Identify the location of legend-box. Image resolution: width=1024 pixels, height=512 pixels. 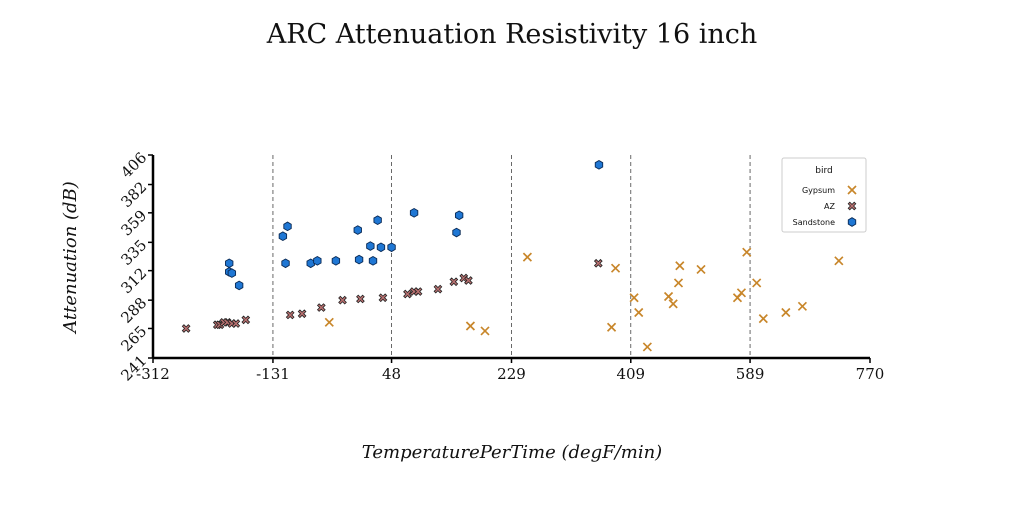
(824, 195).